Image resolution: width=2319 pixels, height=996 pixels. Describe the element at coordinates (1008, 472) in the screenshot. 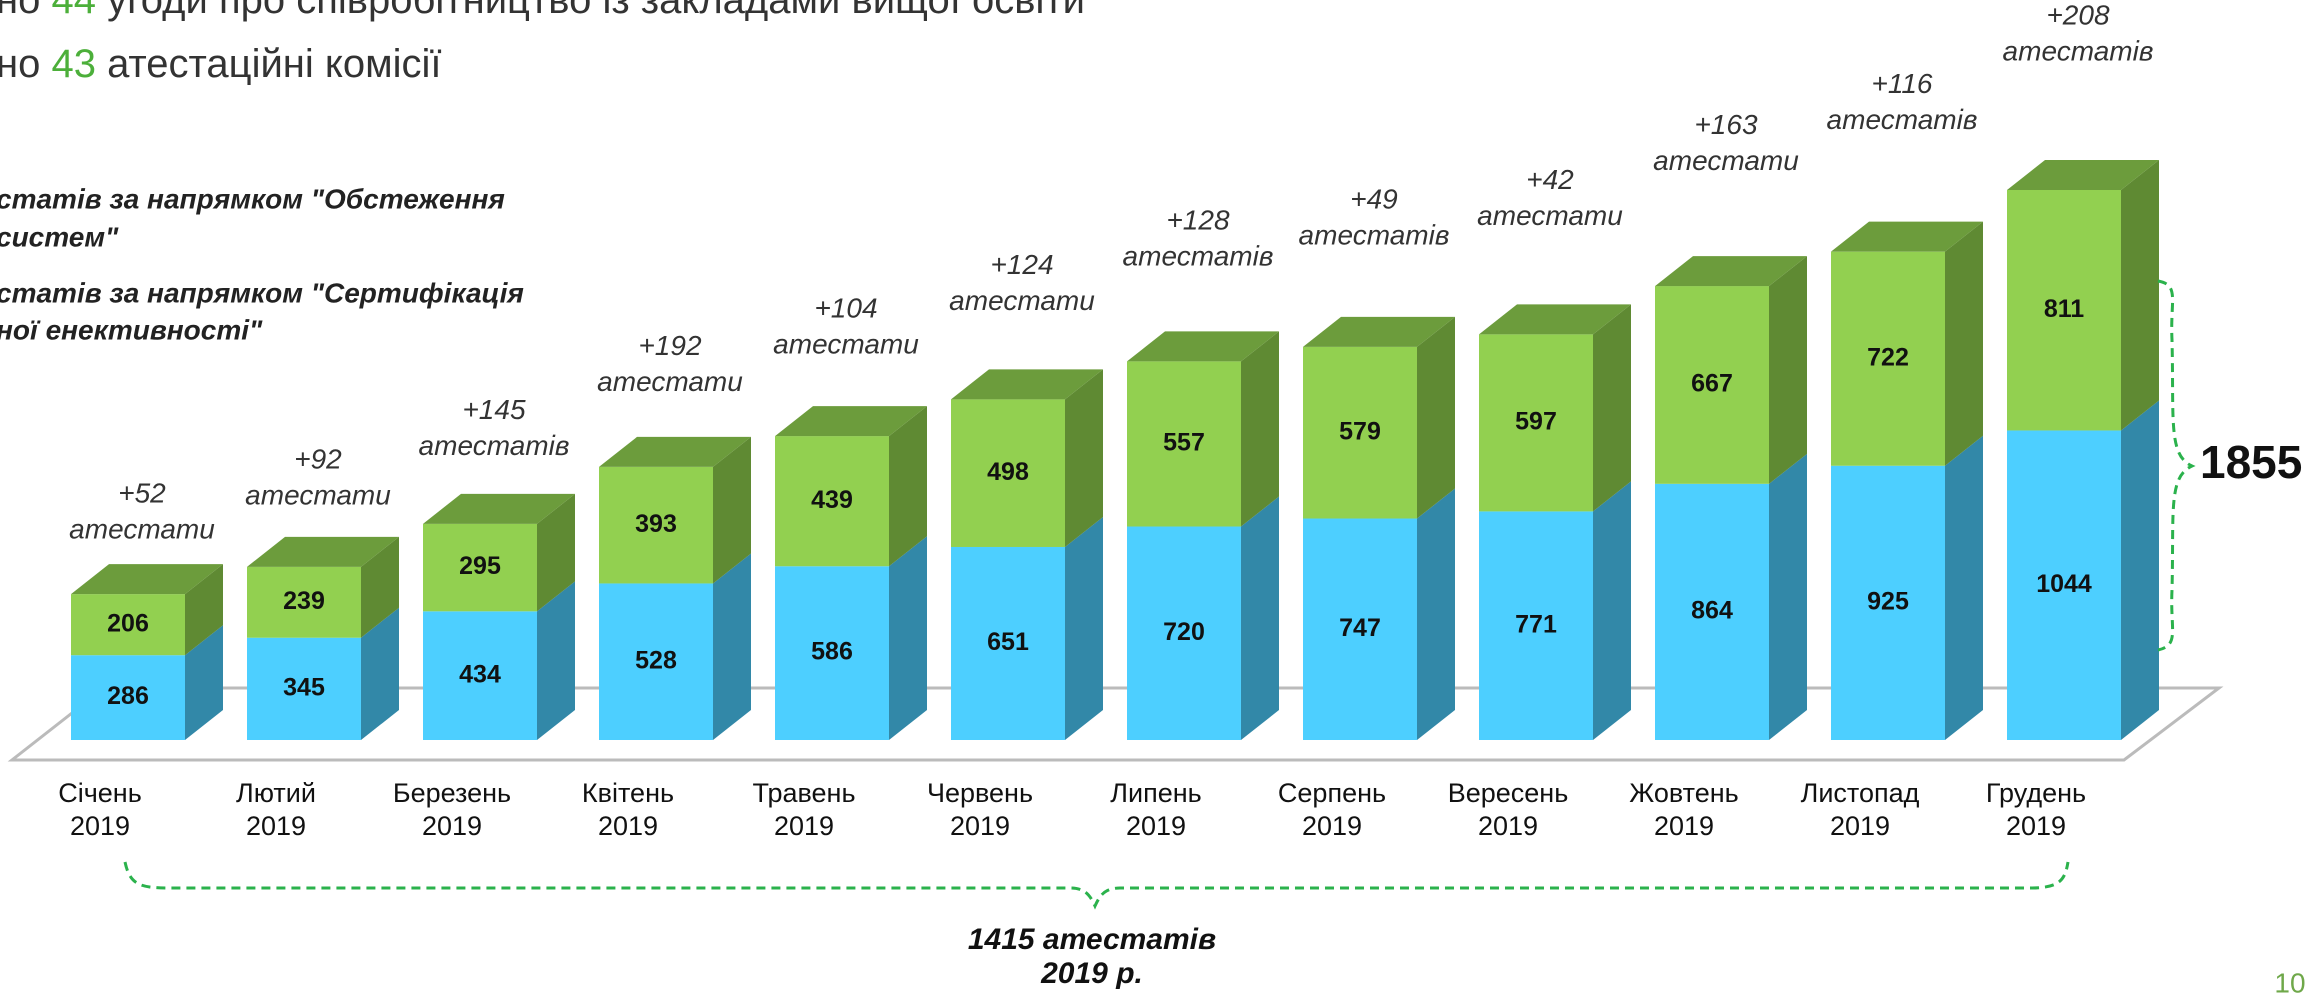

I see `value-label: 498` at that location.